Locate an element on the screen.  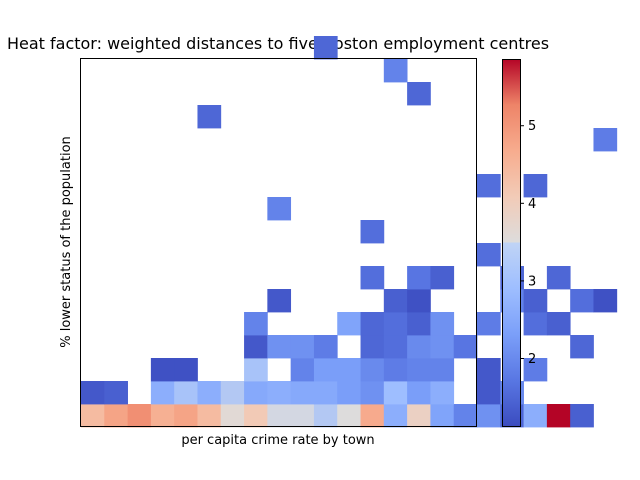
colorbar: 2 3 4 5 is located at coordinates (519, 243).